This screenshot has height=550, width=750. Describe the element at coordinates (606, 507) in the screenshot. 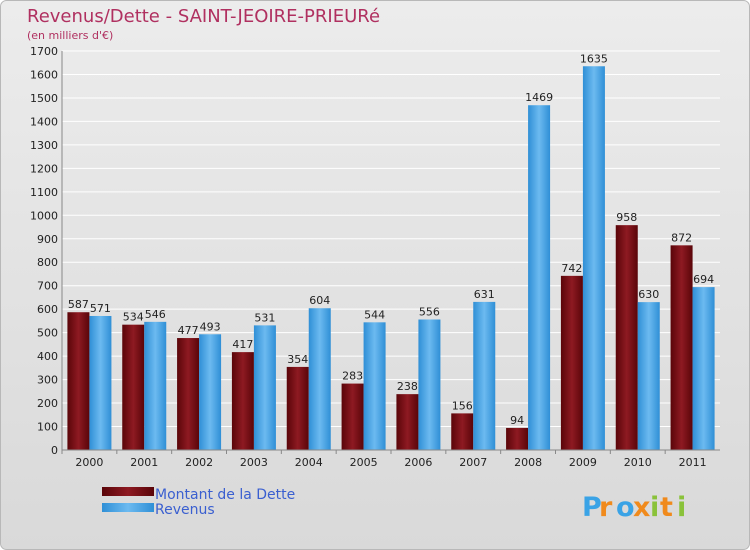

I see `logo-letter: r` at that location.